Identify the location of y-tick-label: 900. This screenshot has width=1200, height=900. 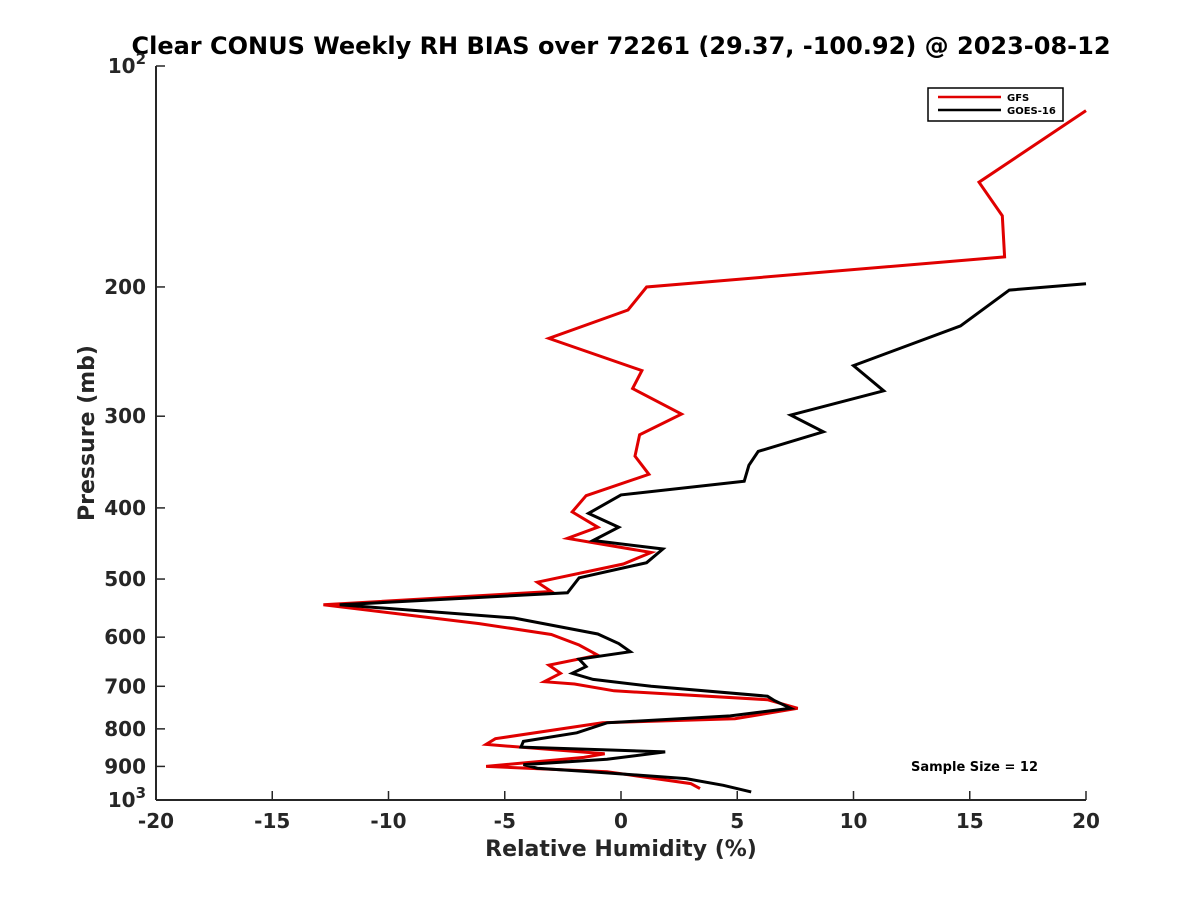
(125, 766).